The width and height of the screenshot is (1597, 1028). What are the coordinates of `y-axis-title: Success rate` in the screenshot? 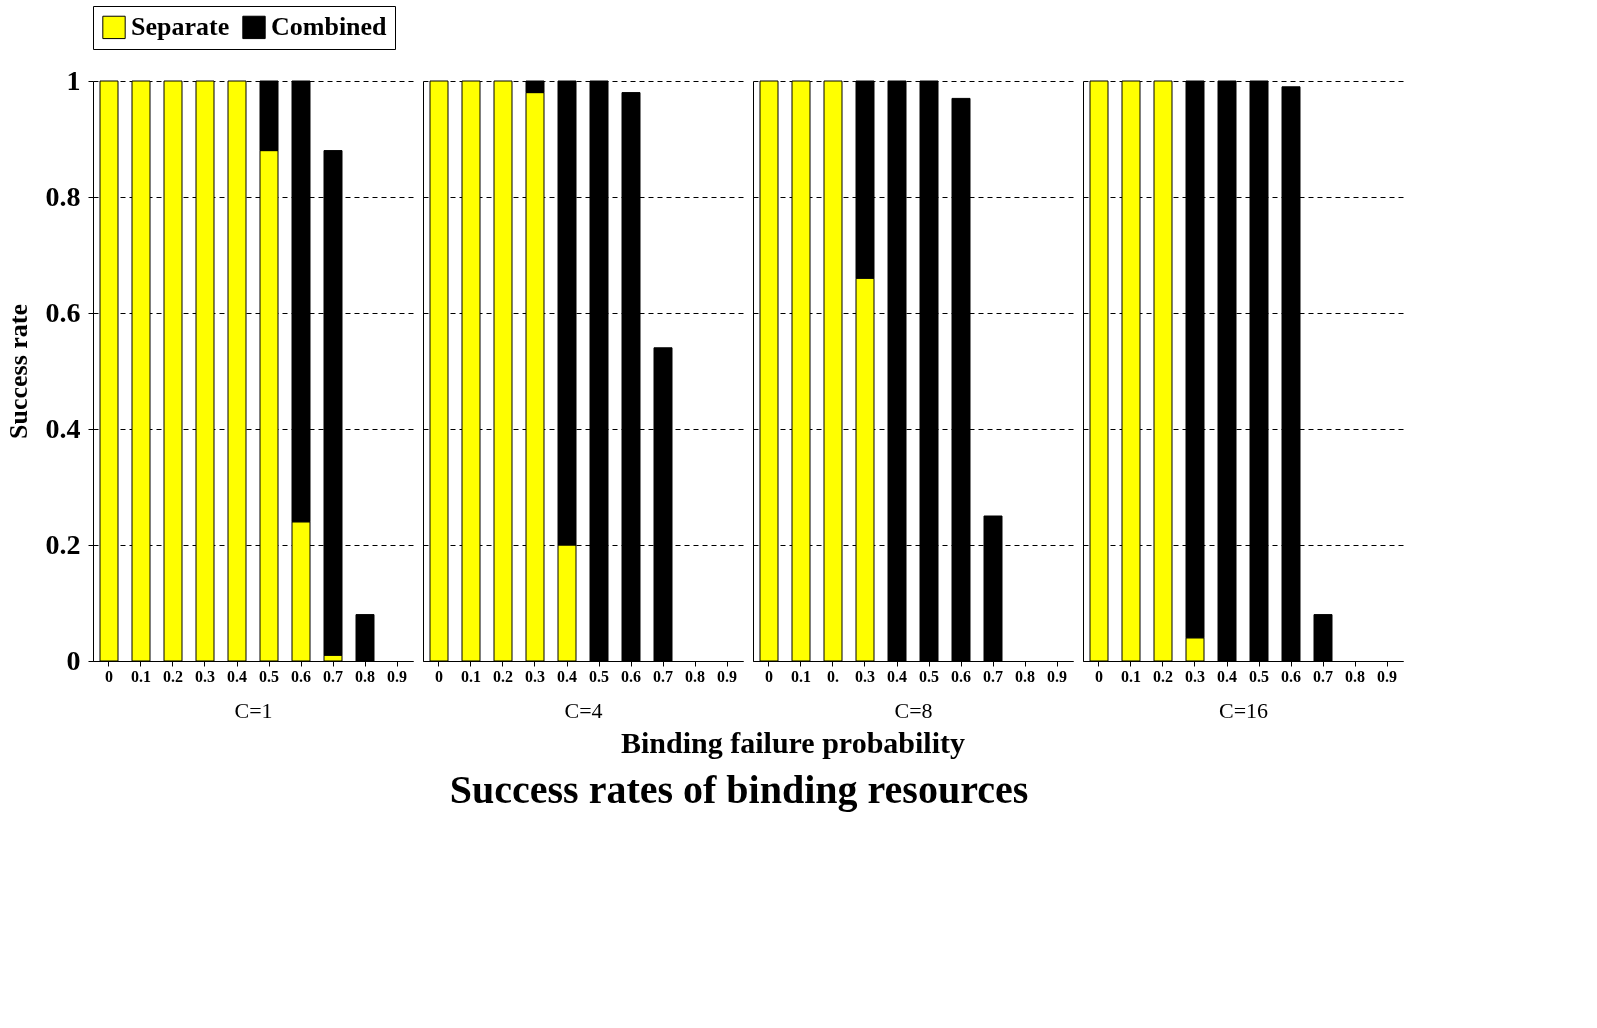 It's located at (18, 371).